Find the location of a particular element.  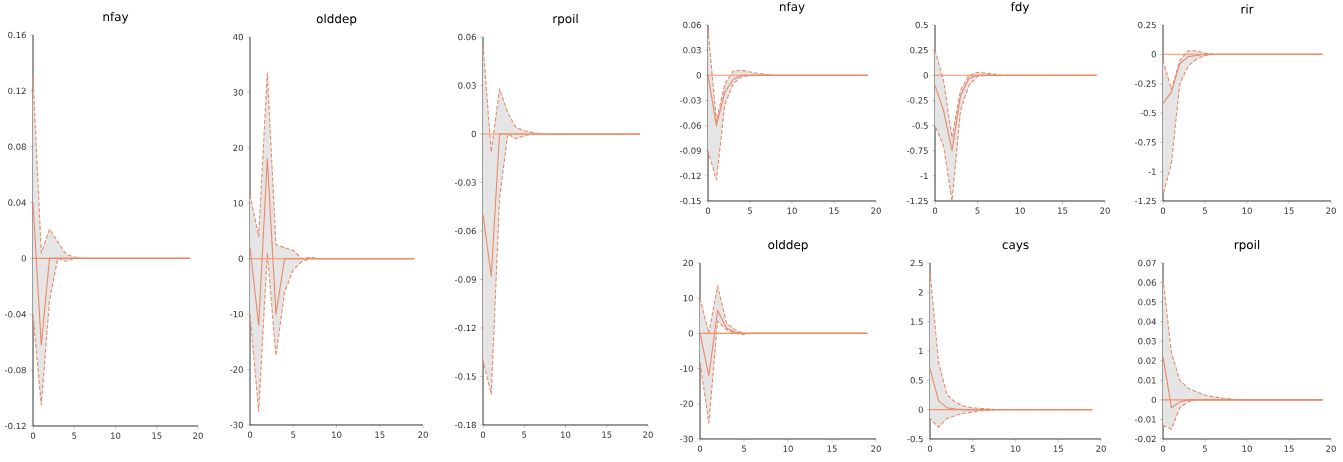

y-tick-label: 40 is located at coordinates (238, 37).